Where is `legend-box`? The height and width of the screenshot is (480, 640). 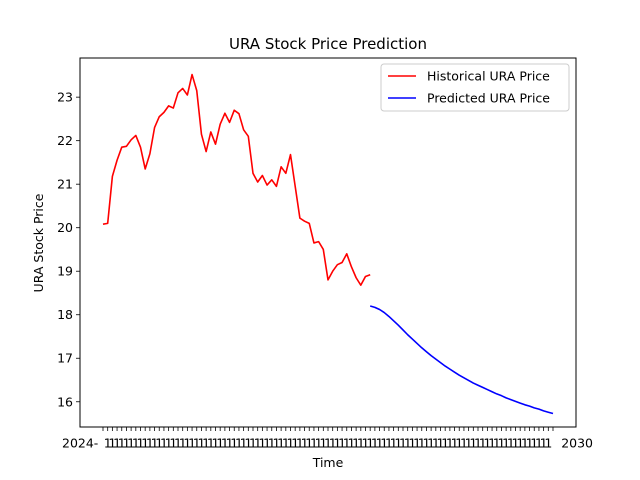 legend-box is located at coordinates (475, 87).